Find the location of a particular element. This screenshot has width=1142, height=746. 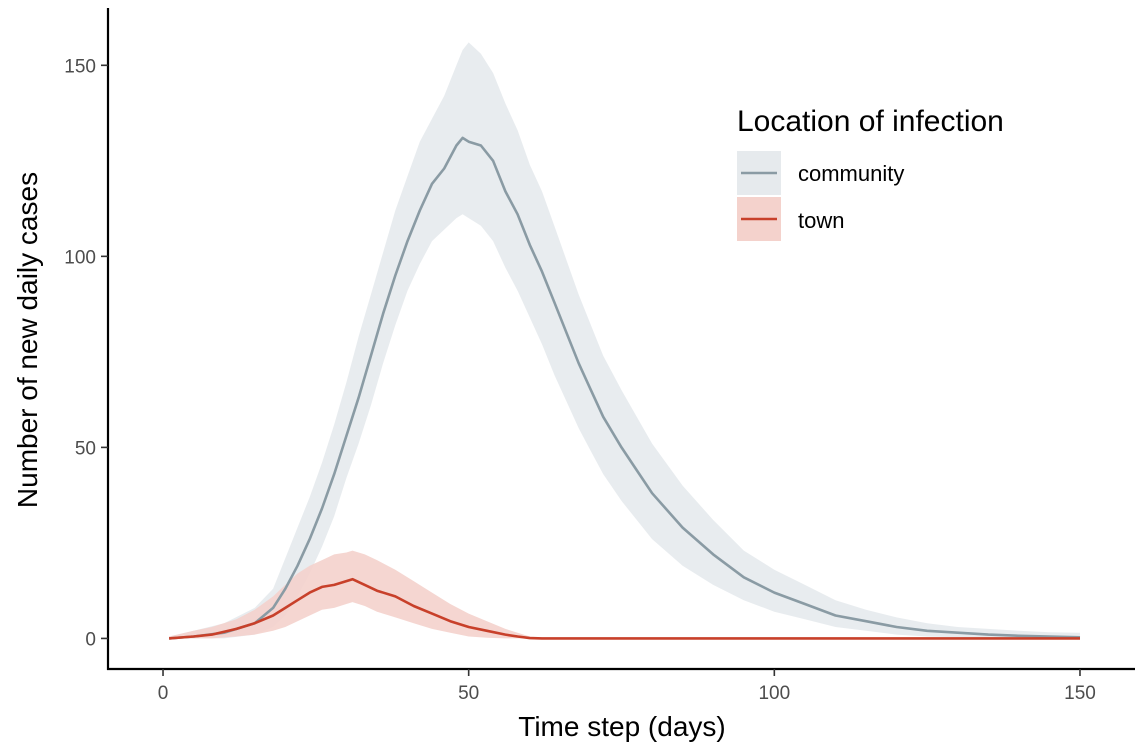

x-tick-label-100: 100 is located at coordinates (774, 693).